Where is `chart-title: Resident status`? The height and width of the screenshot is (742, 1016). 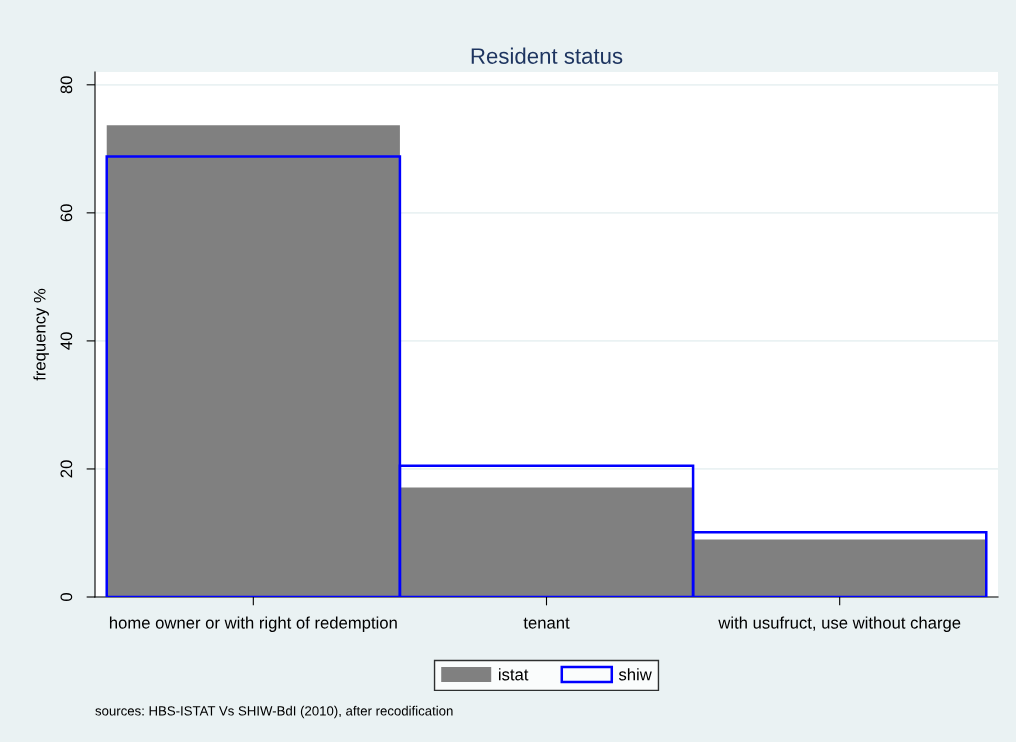 chart-title: Resident status is located at coordinates (547, 55).